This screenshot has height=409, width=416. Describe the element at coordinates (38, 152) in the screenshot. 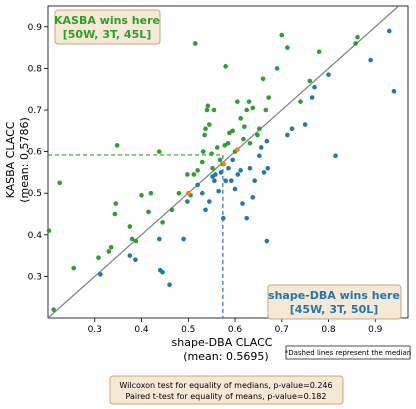

I see `y-axis: 0.3 0.4 0.5 0.6 0.7 0.8 0.9` at that location.